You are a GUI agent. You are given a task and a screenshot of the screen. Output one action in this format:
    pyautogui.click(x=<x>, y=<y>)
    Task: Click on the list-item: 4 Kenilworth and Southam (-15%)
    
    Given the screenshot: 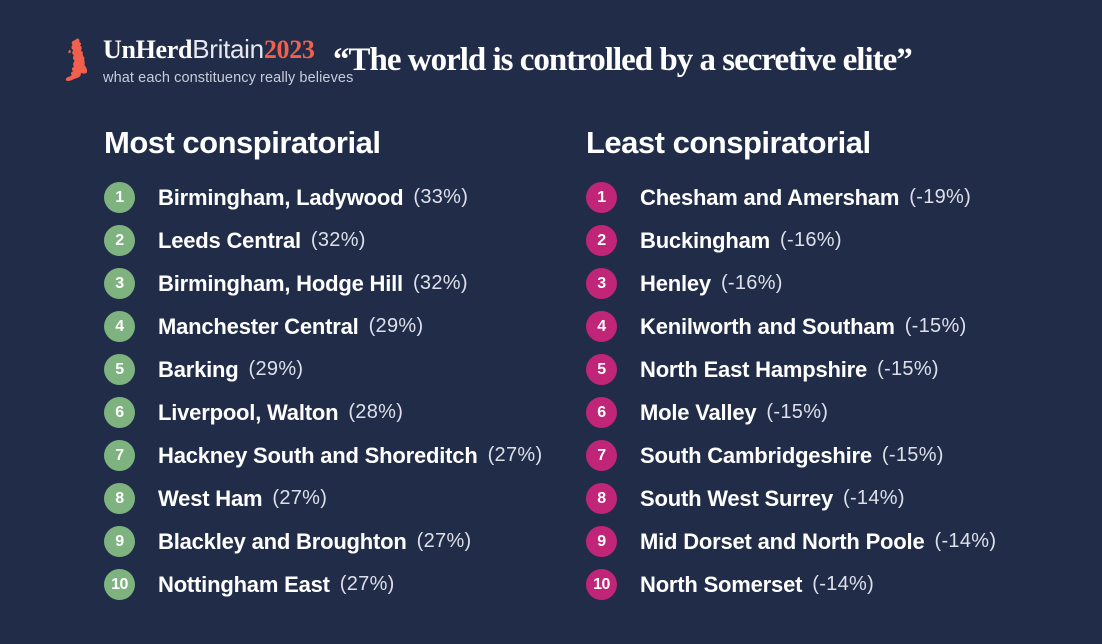 What is the action you would take?
    pyautogui.click(x=836, y=326)
    